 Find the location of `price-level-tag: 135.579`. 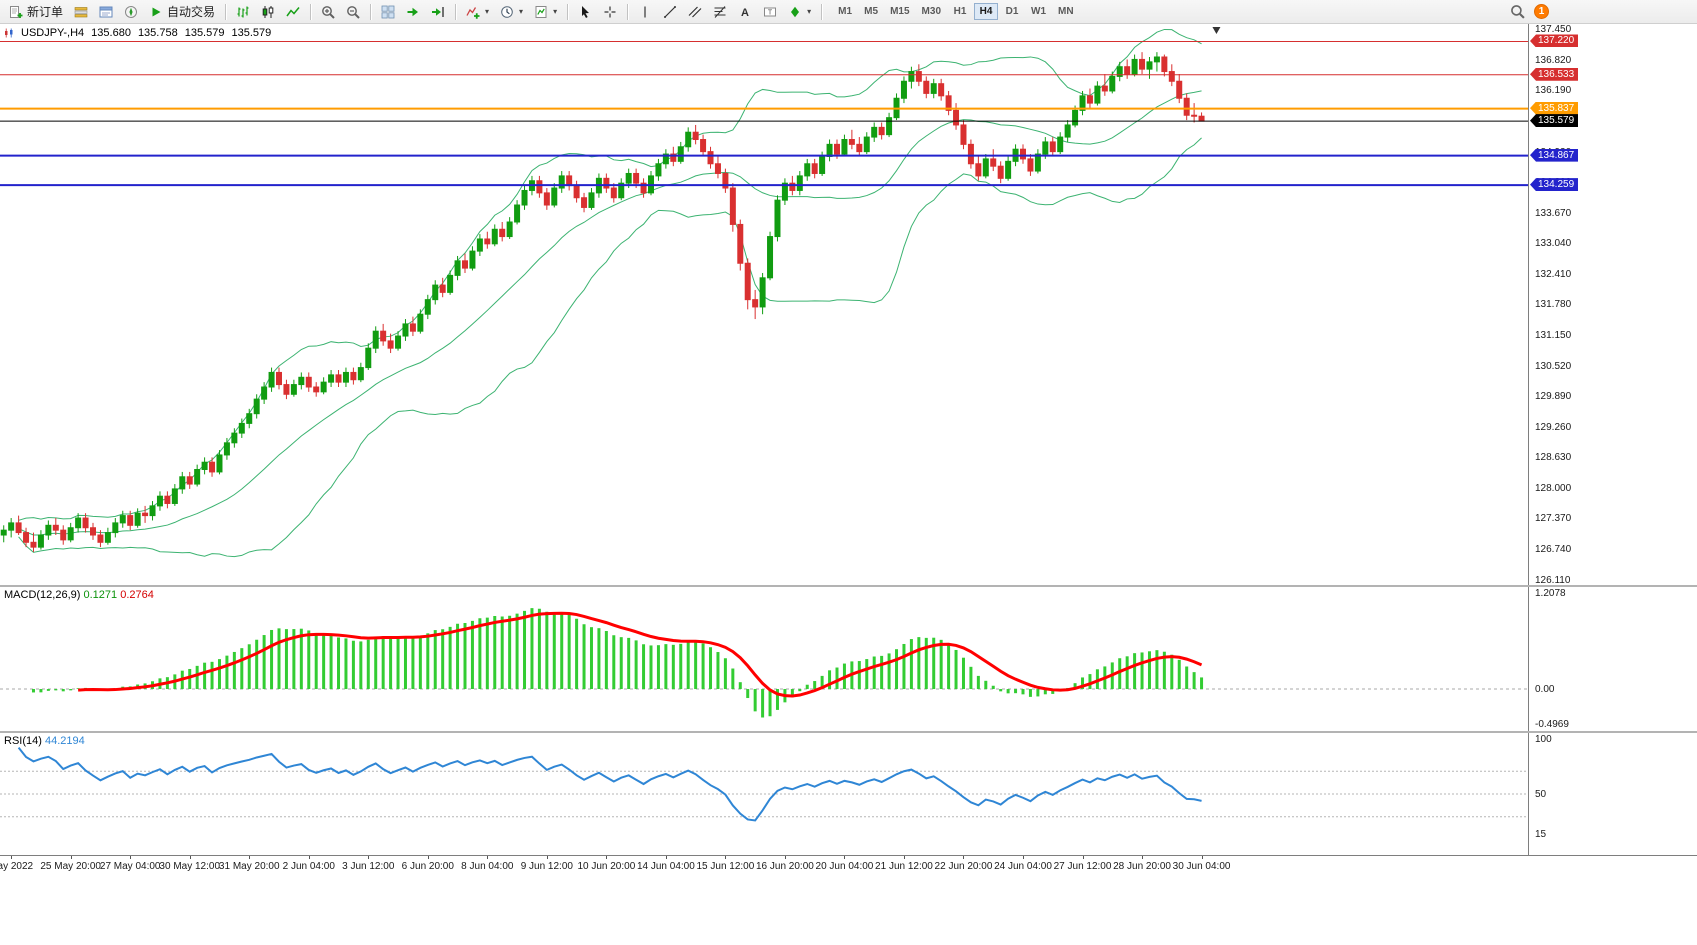

price-level-tag: 135.579 is located at coordinates (1554, 121).